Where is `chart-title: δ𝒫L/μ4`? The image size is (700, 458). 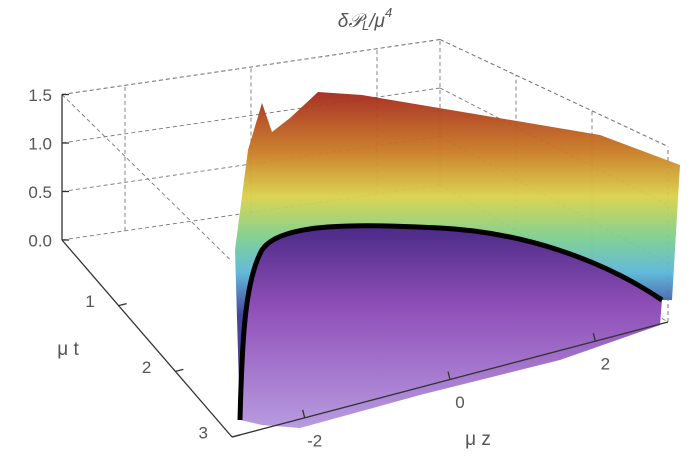 chart-title: δ𝒫L/μ4 is located at coordinates (365, 19).